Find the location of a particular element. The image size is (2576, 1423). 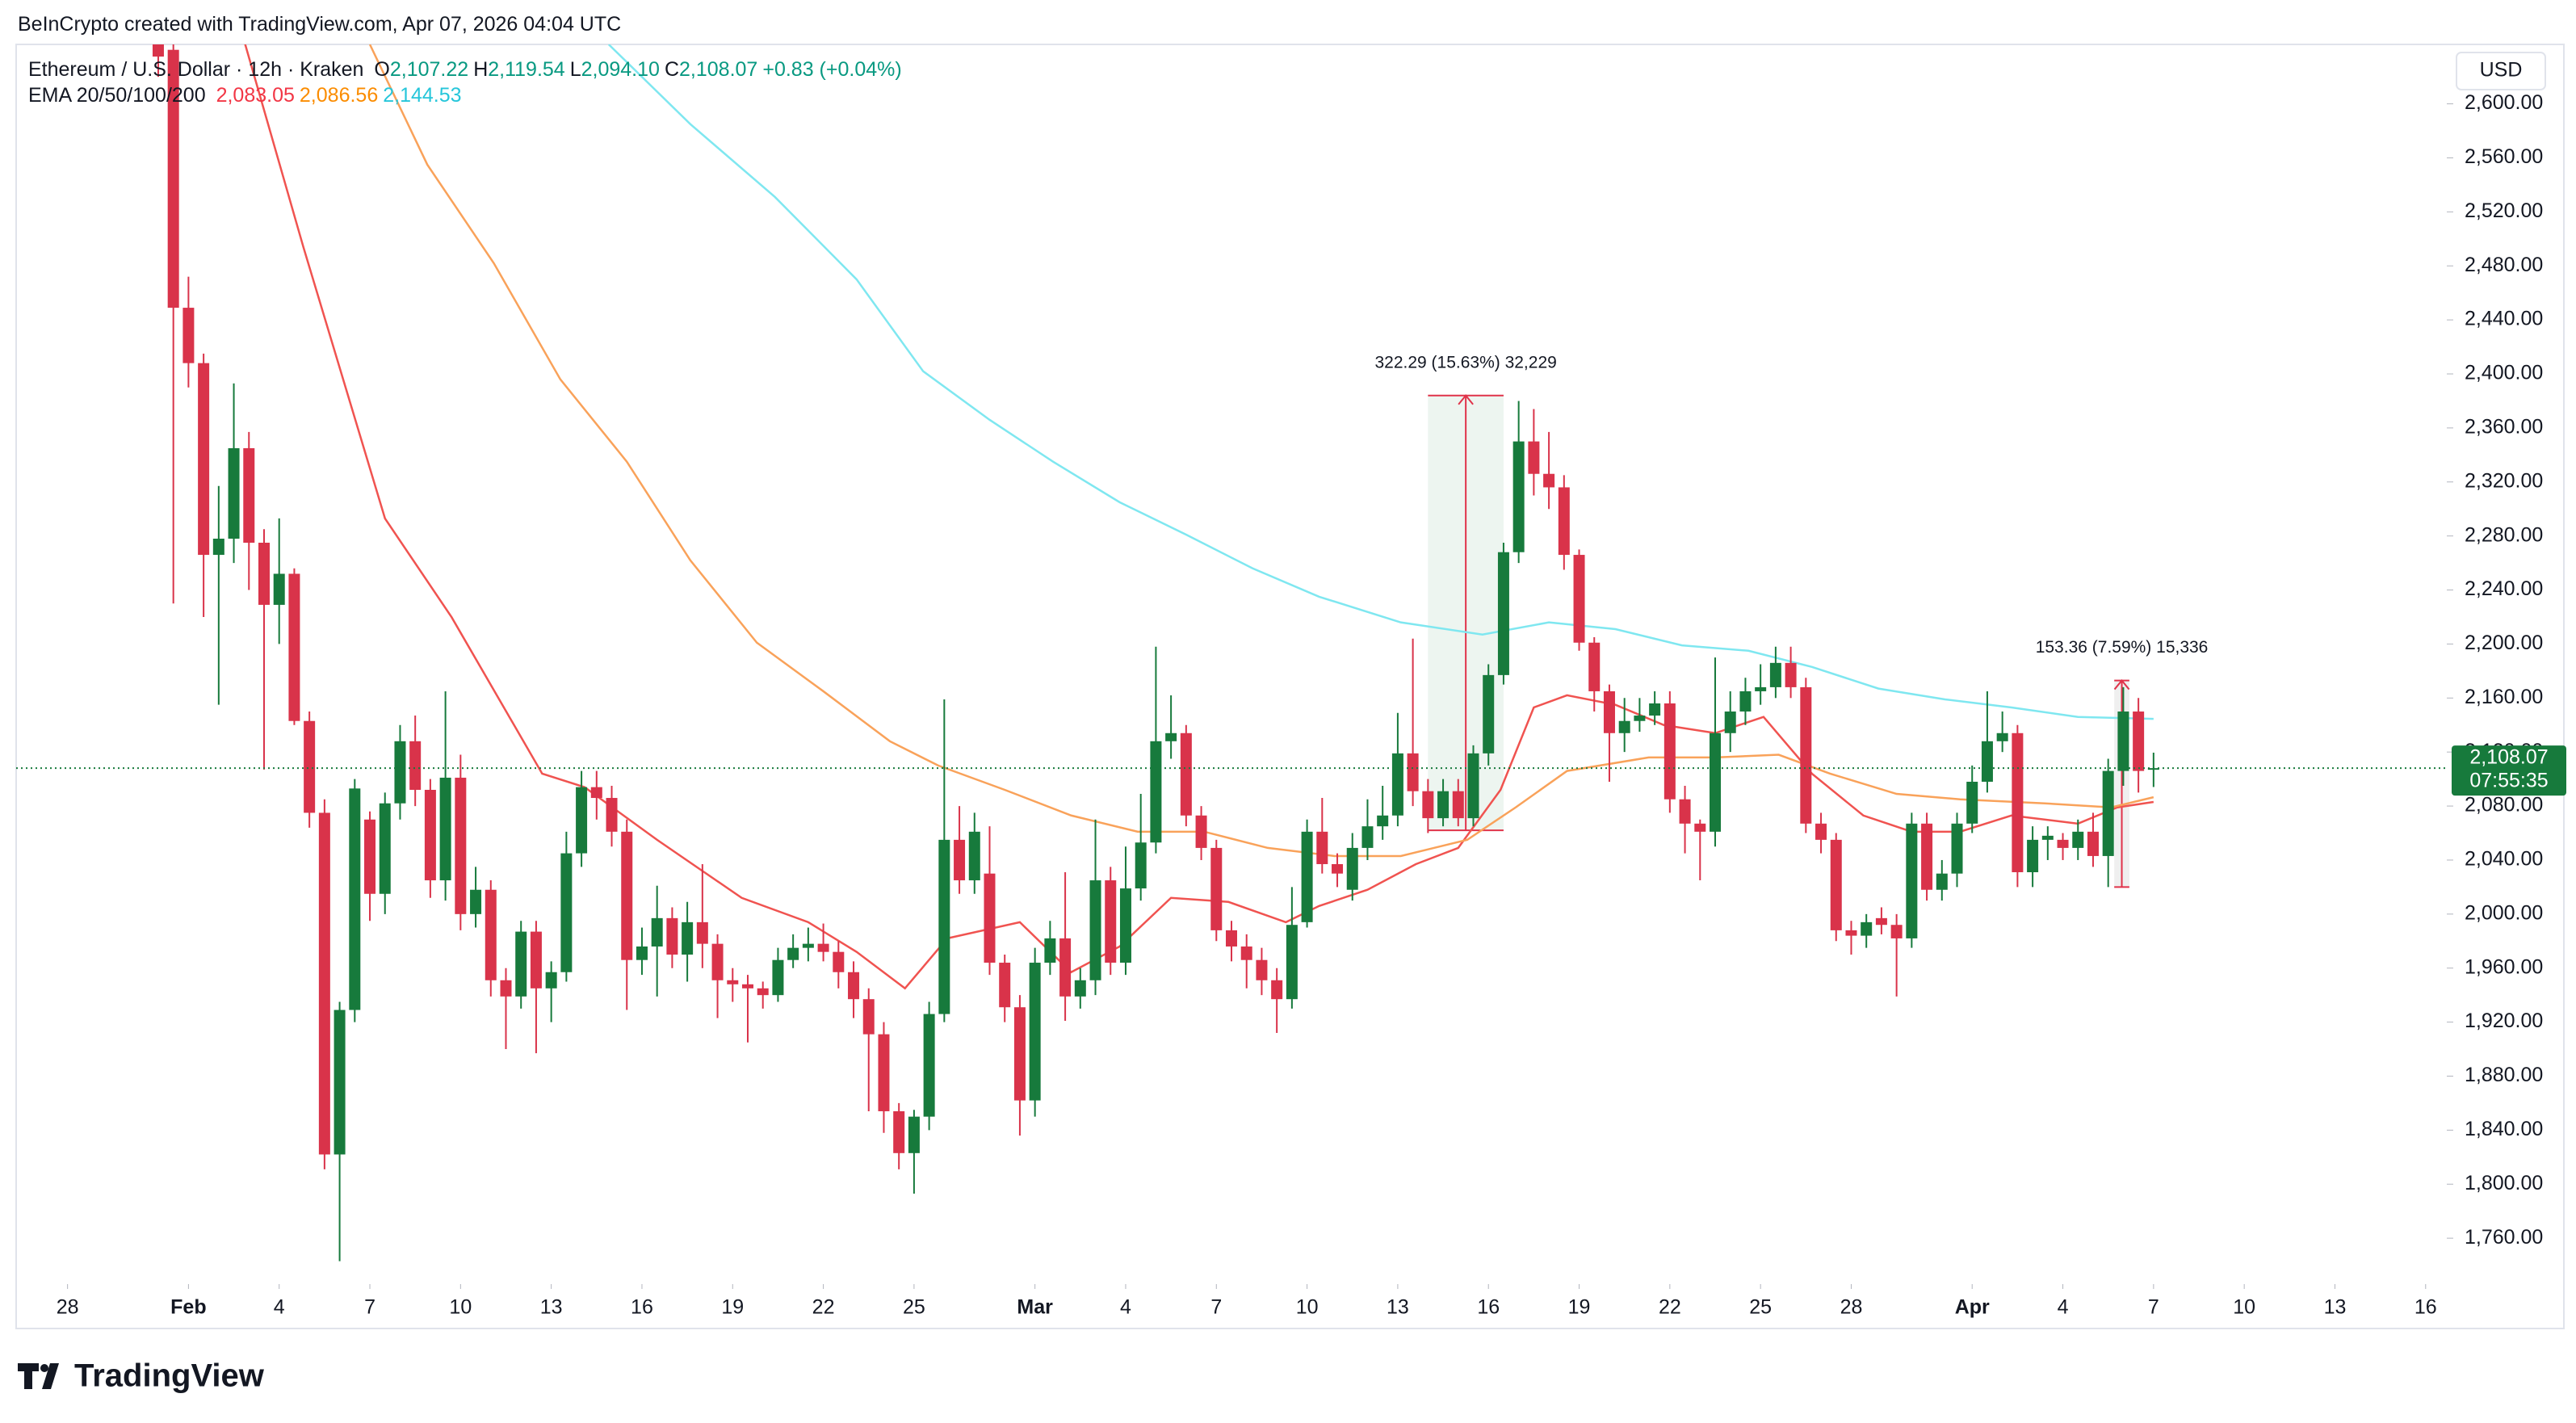

x-tick-label: 10 is located at coordinates (1308, 1307).